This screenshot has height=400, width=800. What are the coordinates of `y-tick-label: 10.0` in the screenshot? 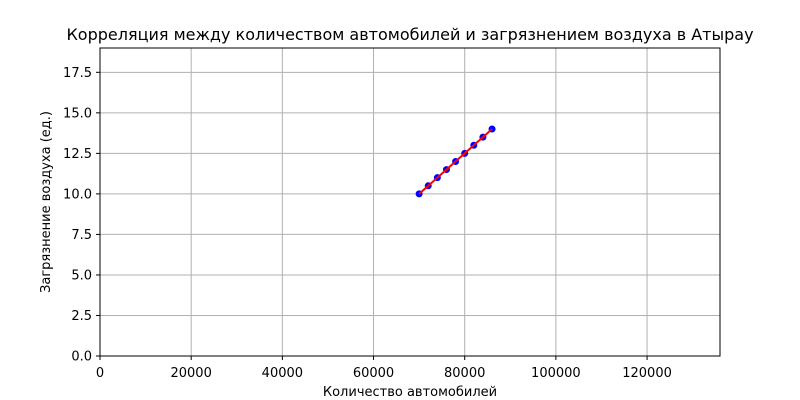 It's located at (77, 194).